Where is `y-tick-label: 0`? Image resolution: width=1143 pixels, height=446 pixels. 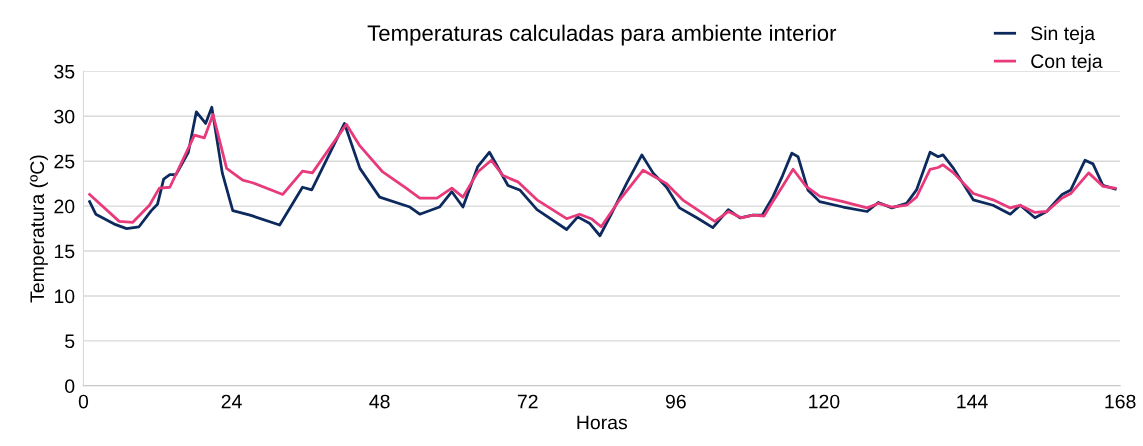 y-tick-label: 0 is located at coordinates (70, 386).